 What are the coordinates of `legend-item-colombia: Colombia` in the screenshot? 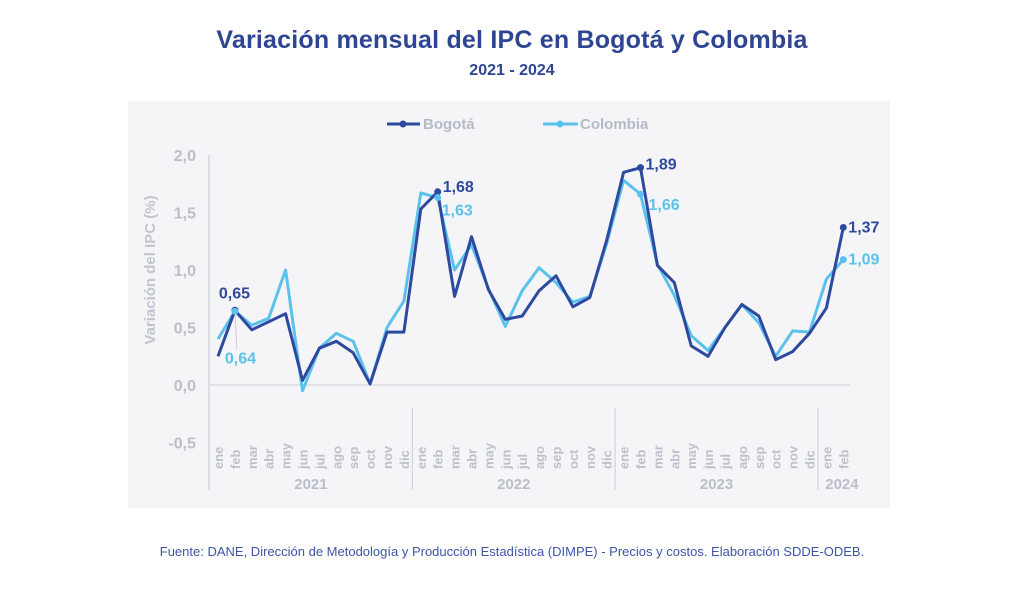 It's located at (596, 124).